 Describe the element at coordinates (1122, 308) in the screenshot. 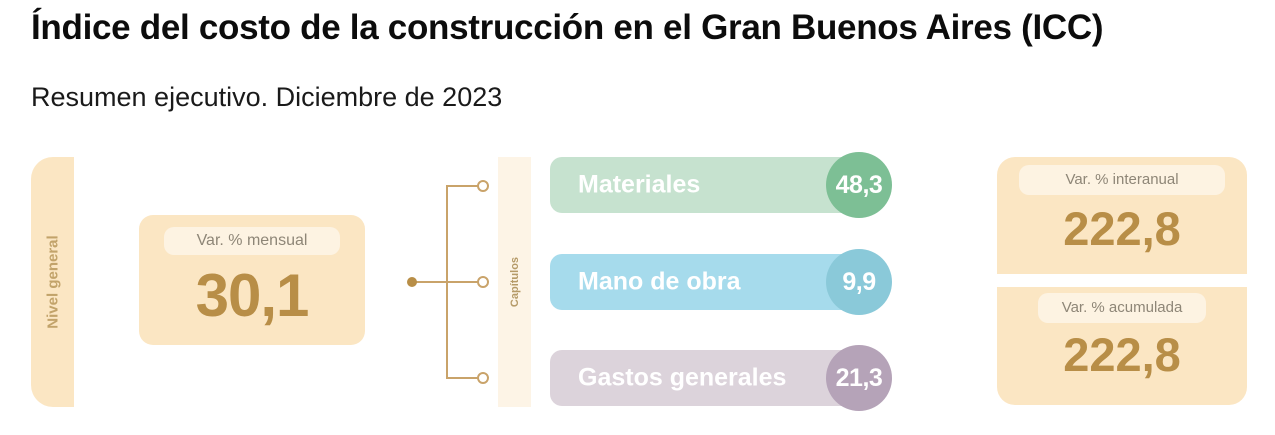

I see `accumulated-variation-label: Var. % acumulada` at that location.